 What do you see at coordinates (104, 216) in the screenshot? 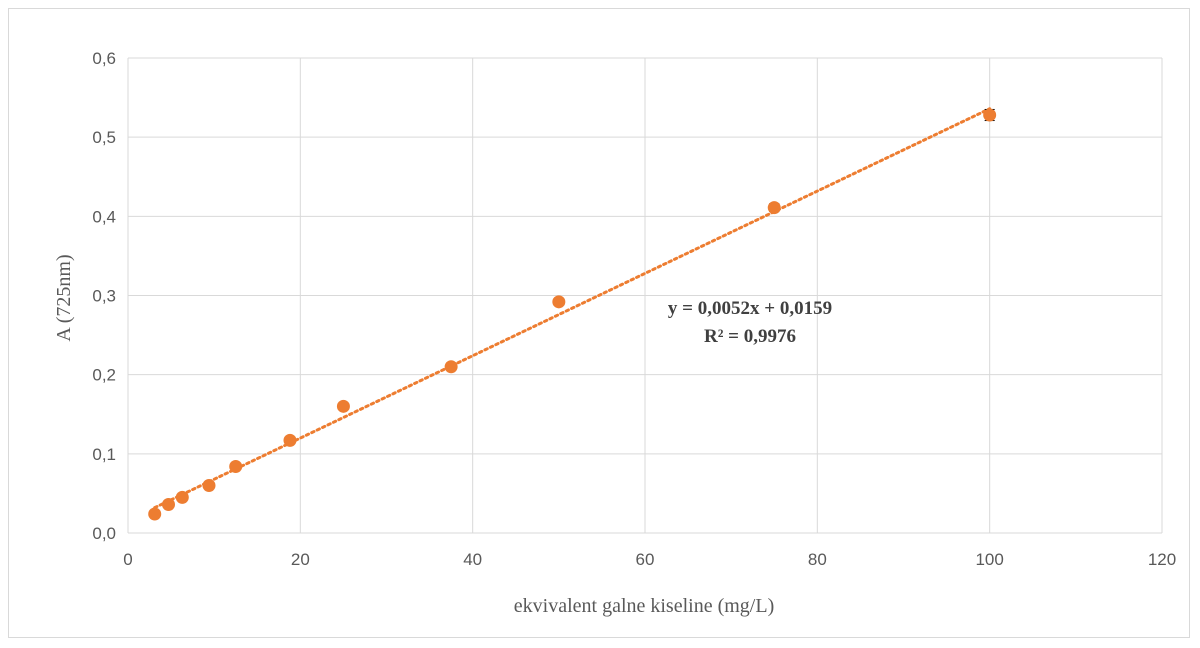
I see `y-tick-label: 0,4` at bounding box center [104, 216].